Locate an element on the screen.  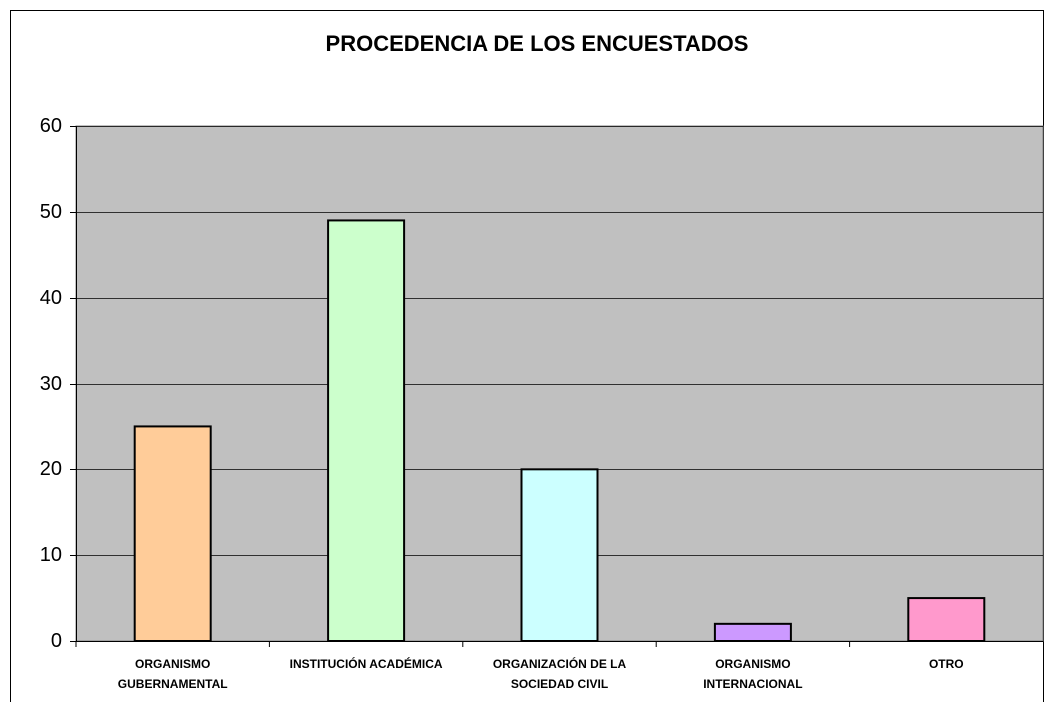
x-tick-label: ORGANISMO INTERNACIONAL is located at coordinates (753, 674).